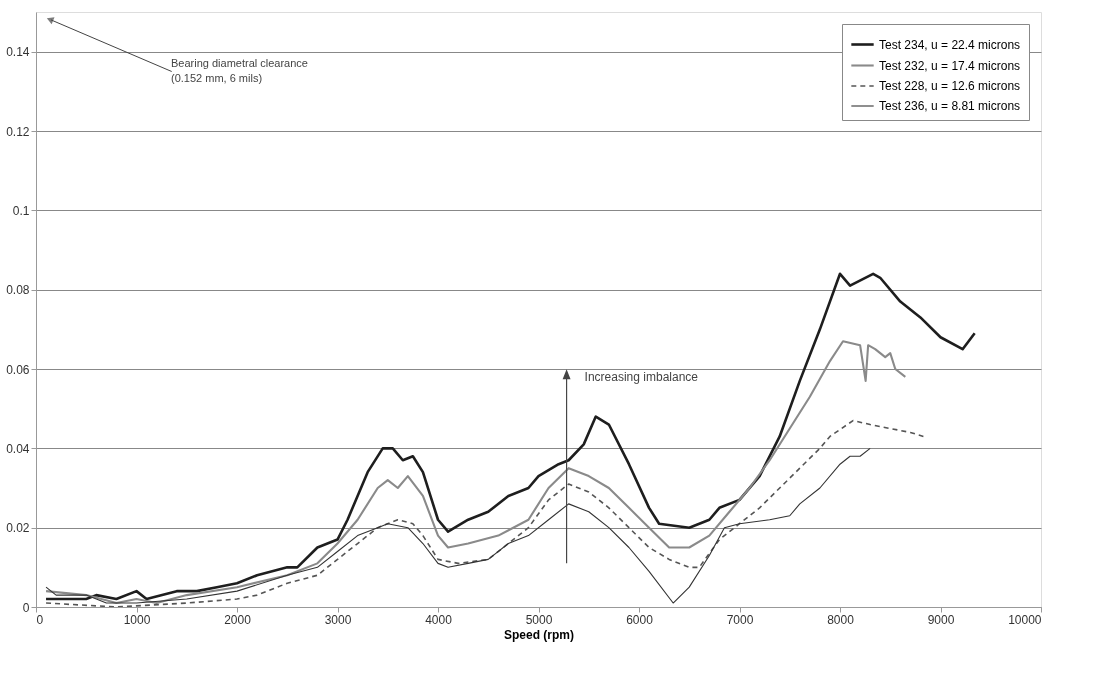  What do you see at coordinates (950, 65) in the screenshot?
I see `legend-label: Test 232, u = 17.4 microns` at bounding box center [950, 65].